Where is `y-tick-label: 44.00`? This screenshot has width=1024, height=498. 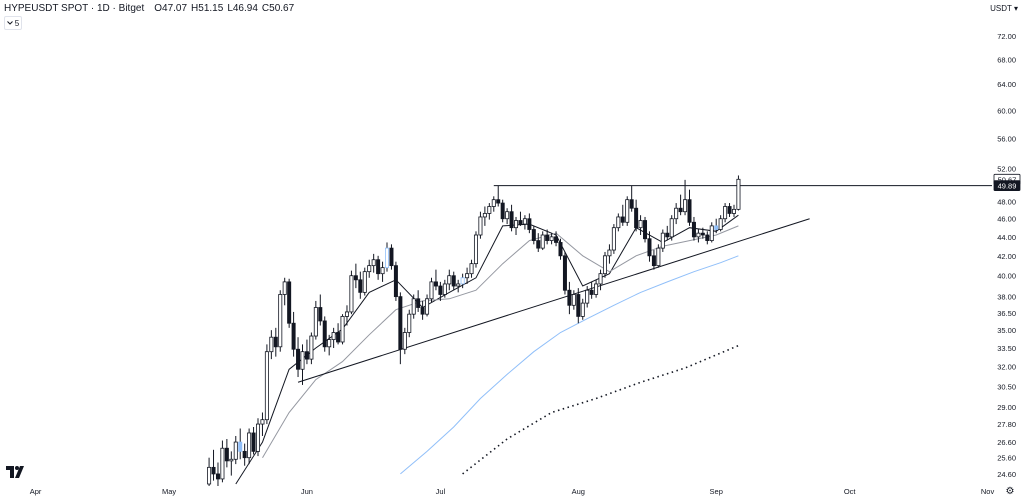 y-tick-label: 44.00 is located at coordinates (1006, 237).